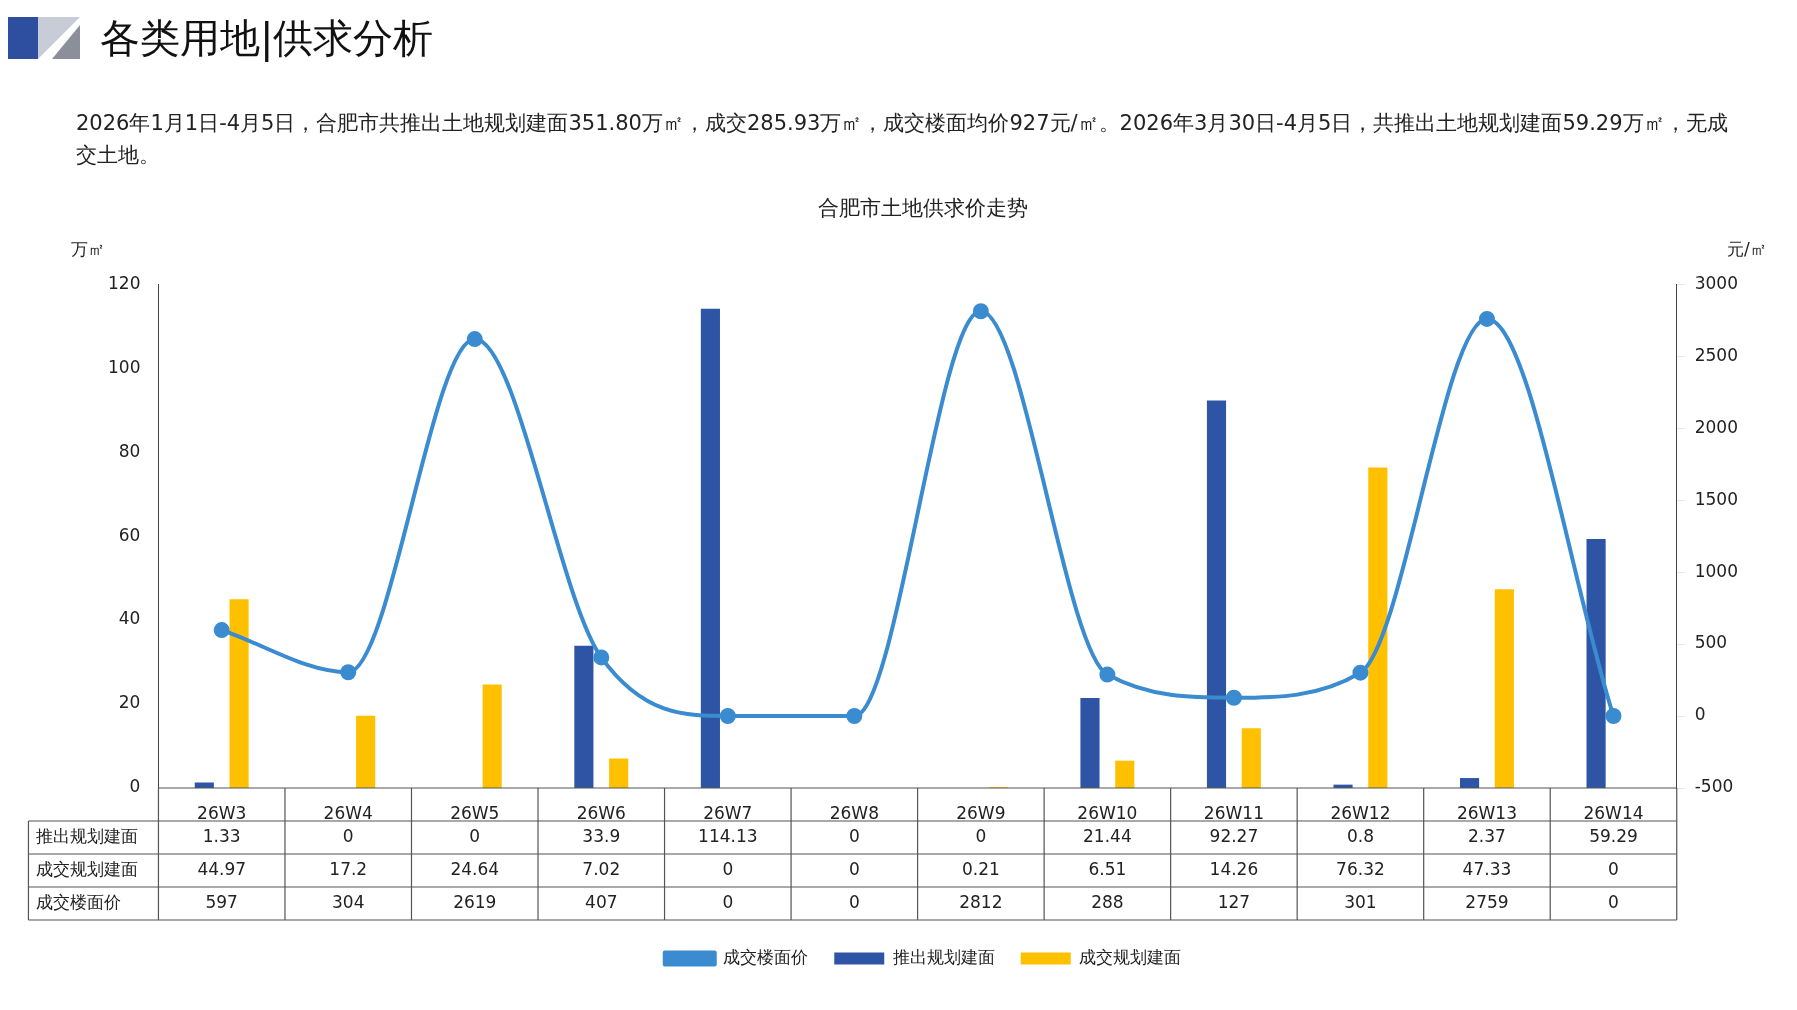 This screenshot has width=1797, height=1010. Describe the element at coordinates (129, 534) in the screenshot. I see `y-tick-label: 60` at that location.